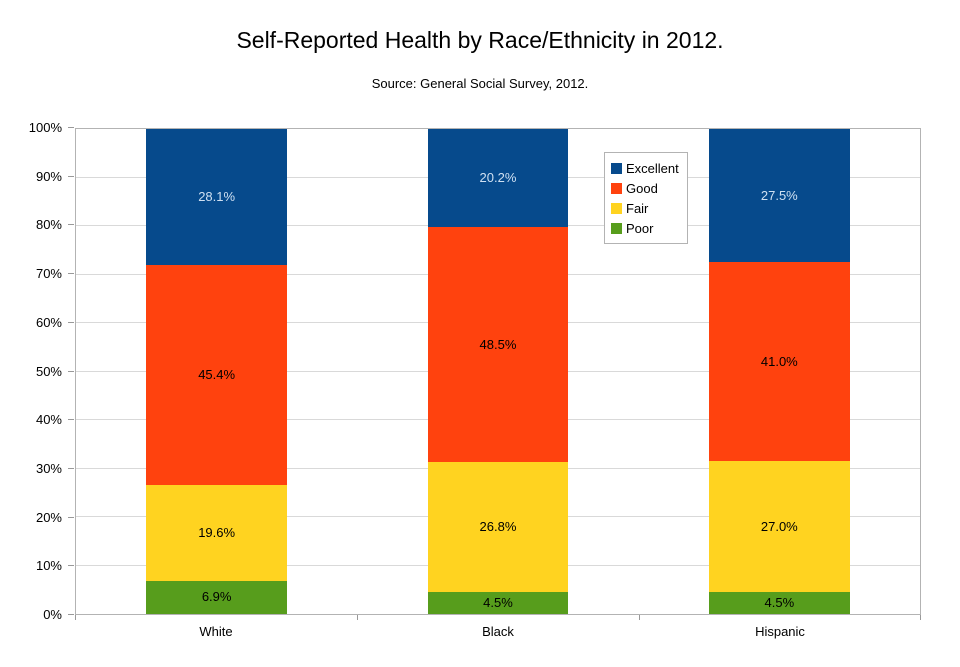 This screenshot has width=960, height=667. I want to click on legend-swatch-excellent-icon, so click(616, 168).